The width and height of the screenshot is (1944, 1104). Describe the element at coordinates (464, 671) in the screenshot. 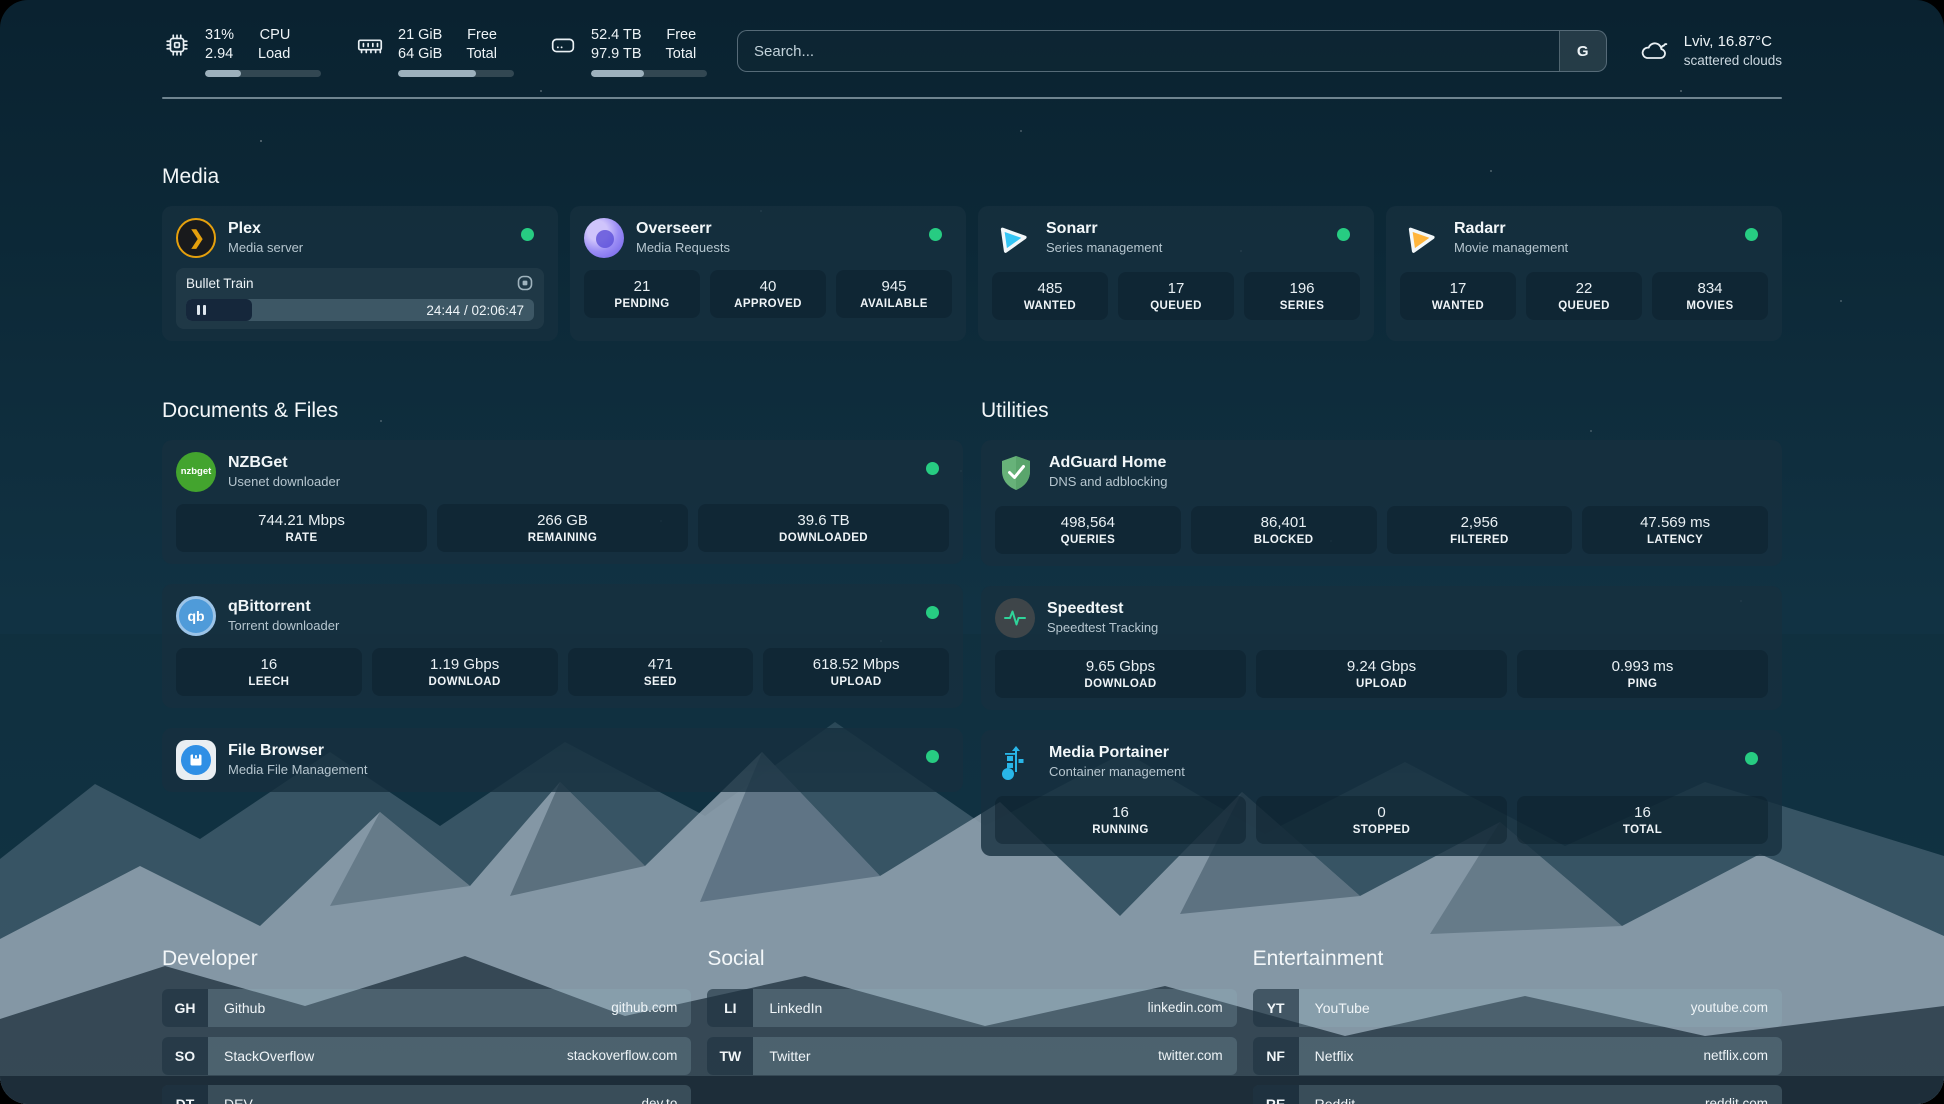

I see `stat-download: 1.19 Gbps DOWNLOAD` at that location.